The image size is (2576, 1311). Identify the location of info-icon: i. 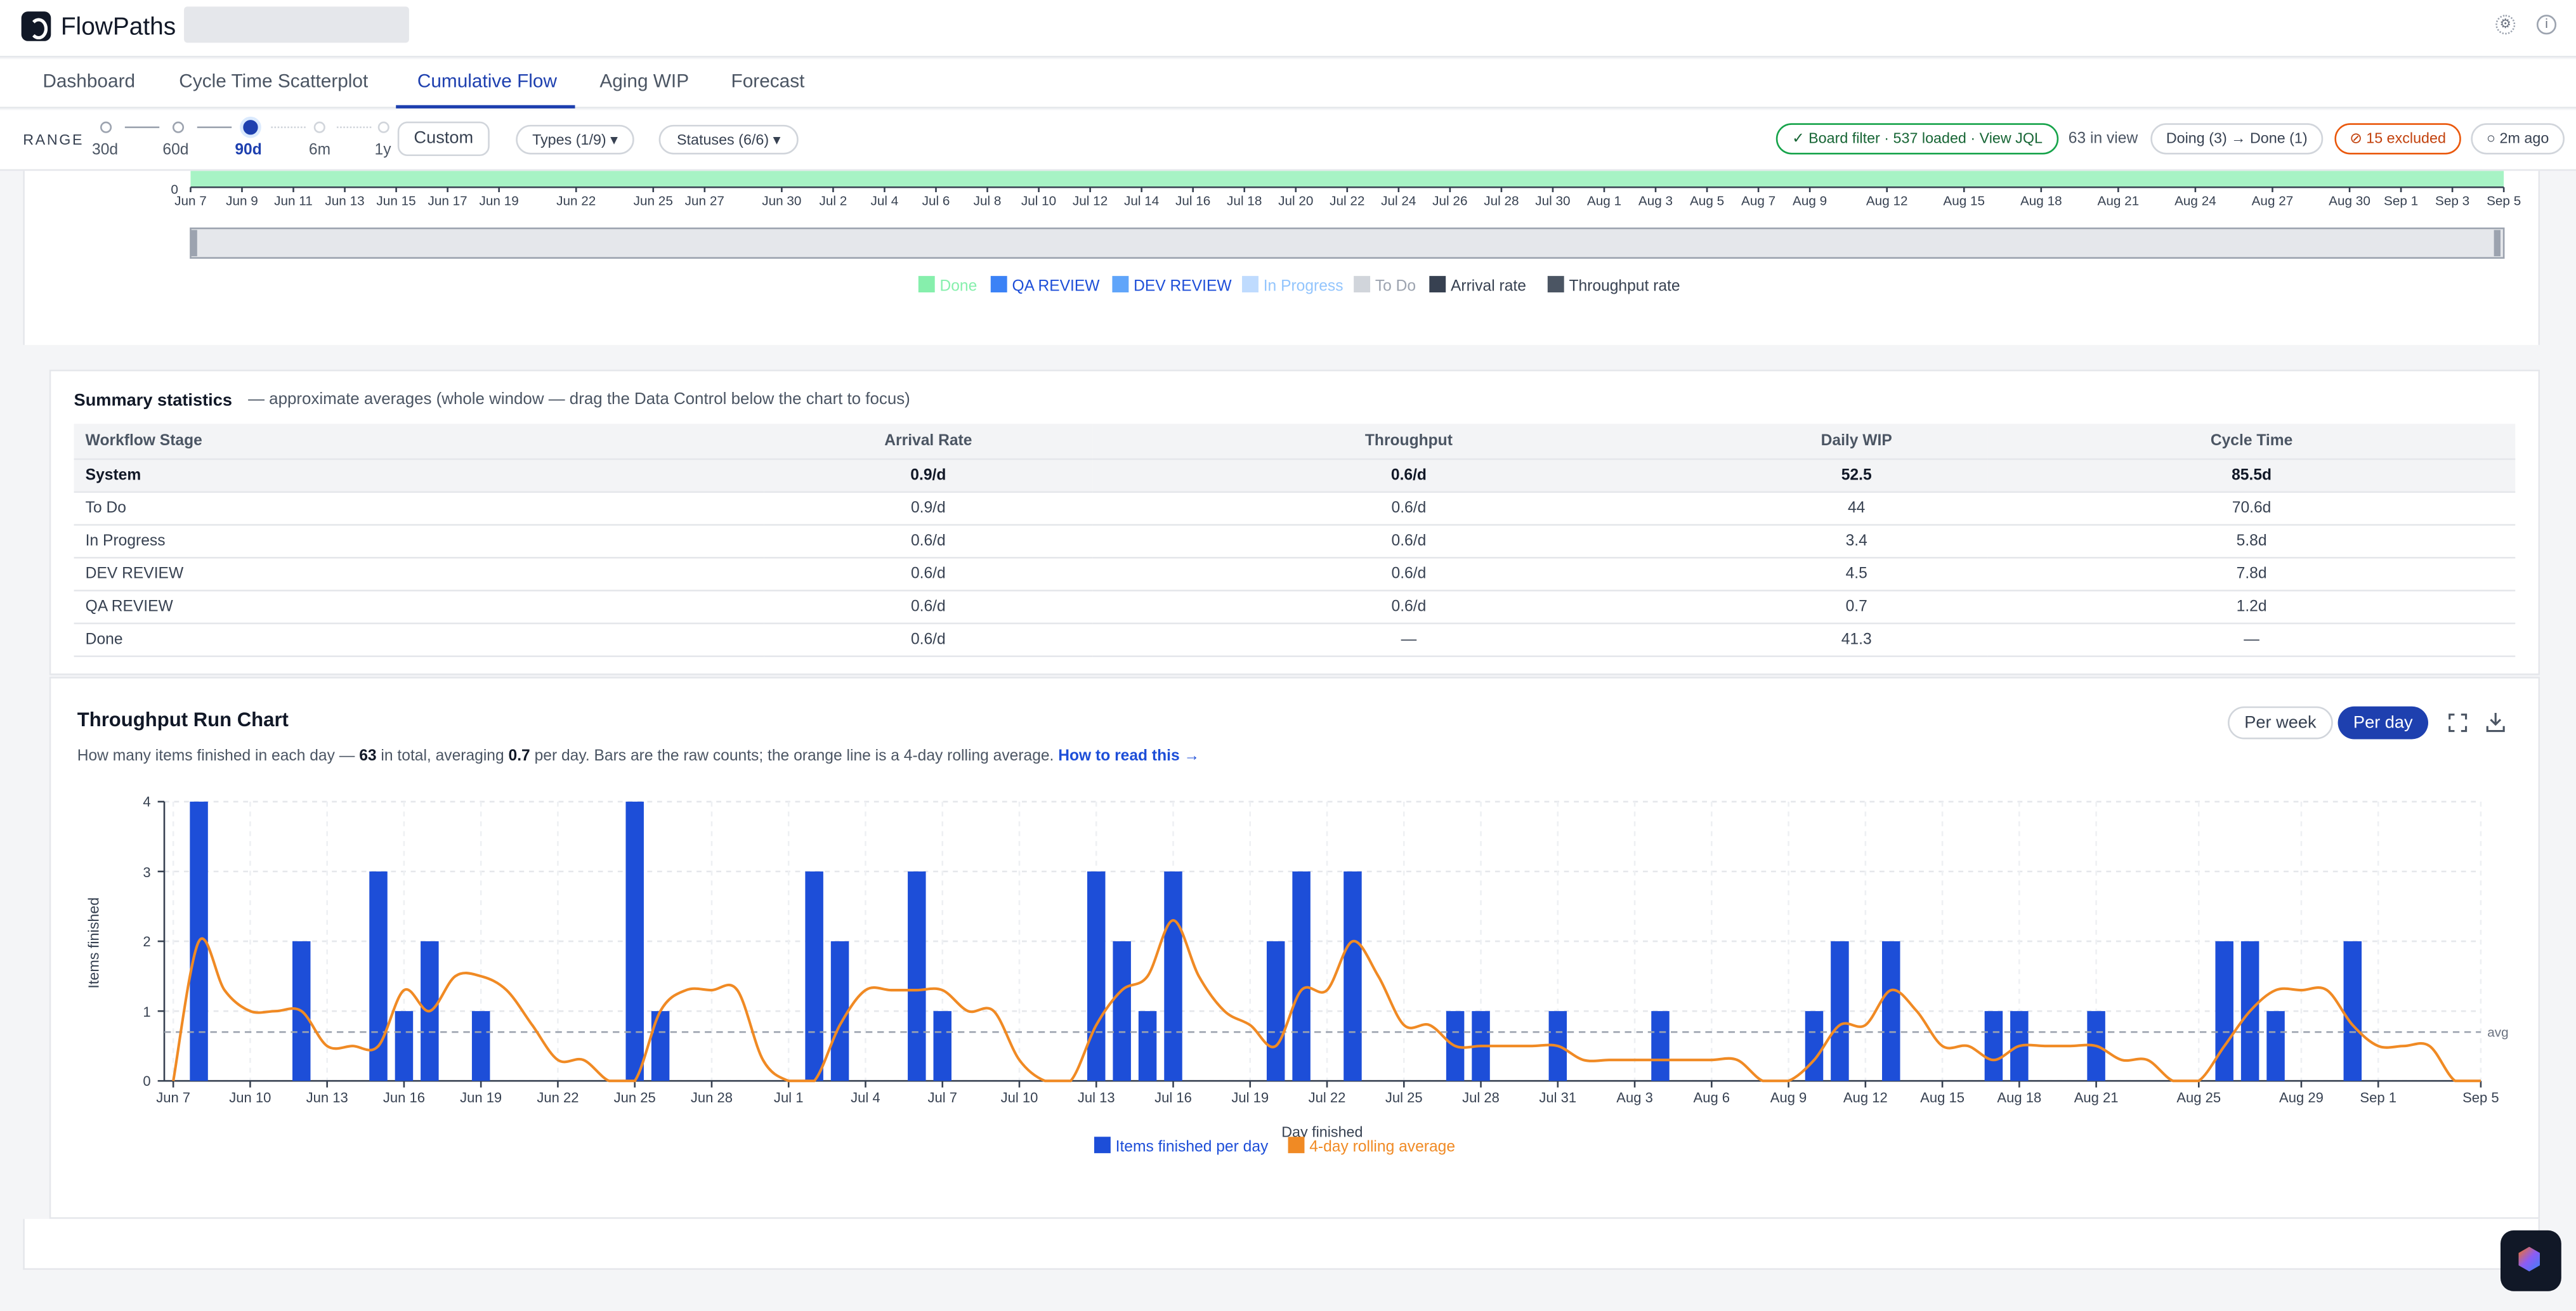
(2546, 25).